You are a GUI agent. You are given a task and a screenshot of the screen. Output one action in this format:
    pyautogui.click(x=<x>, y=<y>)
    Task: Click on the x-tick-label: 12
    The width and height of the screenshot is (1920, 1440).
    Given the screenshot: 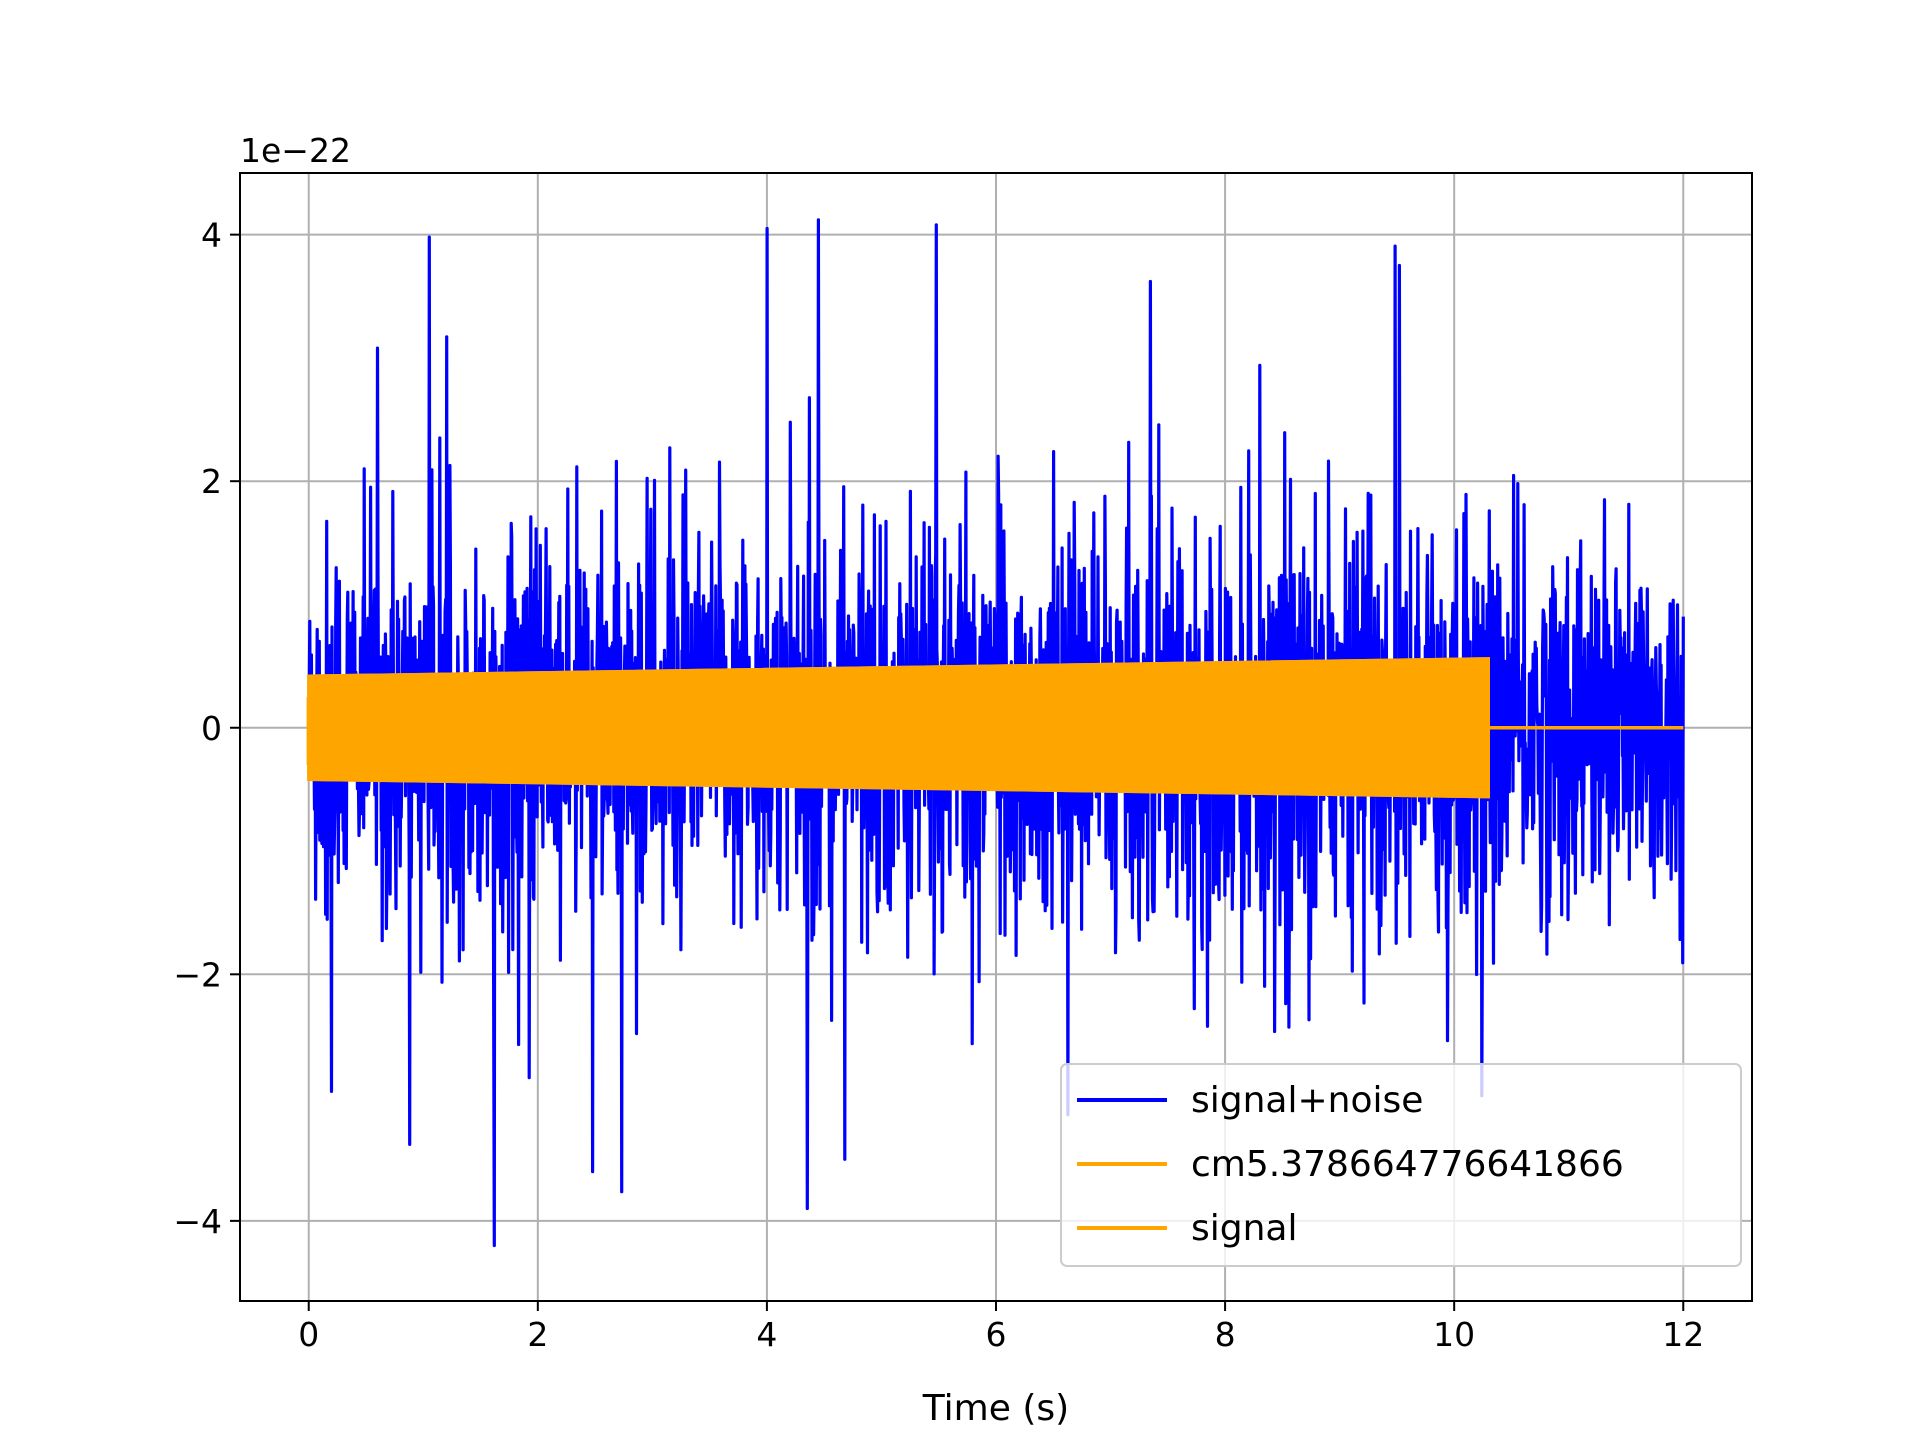 What is the action you would take?
    pyautogui.click(x=1683, y=1334)
    